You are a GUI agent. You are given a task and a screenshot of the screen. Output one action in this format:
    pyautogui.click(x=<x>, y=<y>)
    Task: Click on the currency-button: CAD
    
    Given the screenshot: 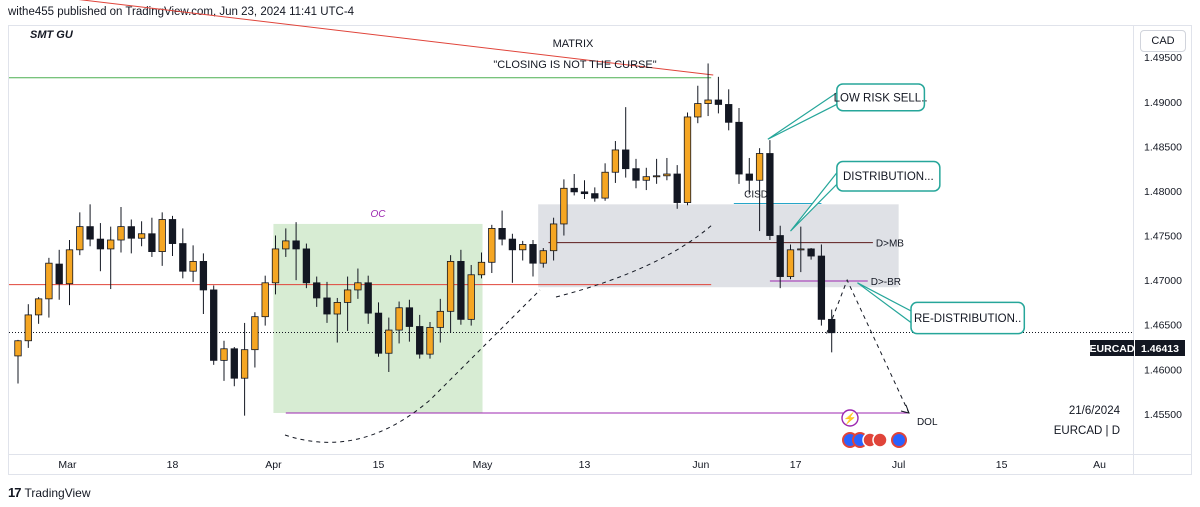 What is the action you would take?
    pyautogui.click(x=1163, y=41)
    